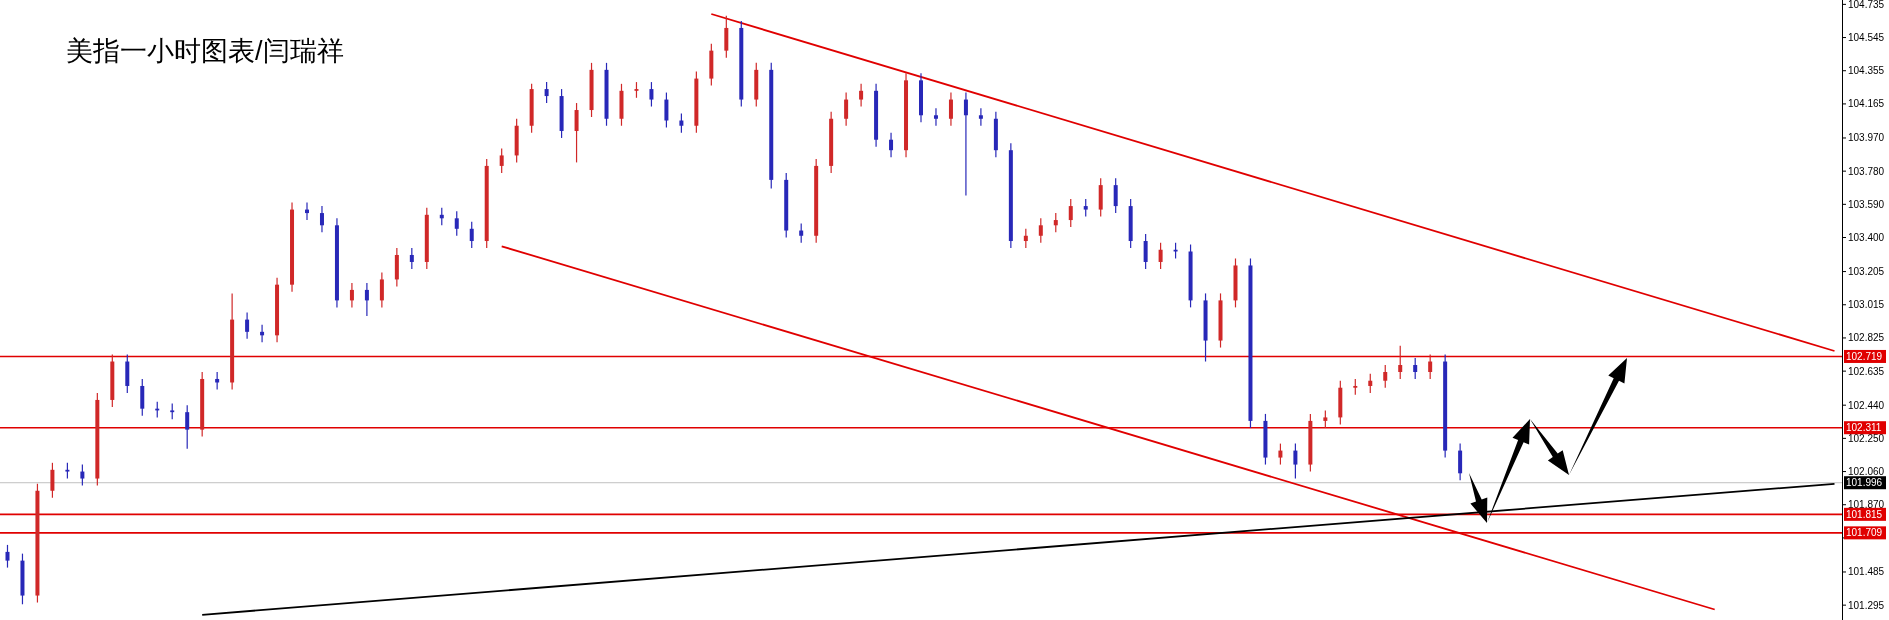 This screenshot has height=620, width=1889. What do you see at coordinates (1866, 338) in the screenshot?
I see `y-tick-label: 102.825` at bounding box center [1866, 338].